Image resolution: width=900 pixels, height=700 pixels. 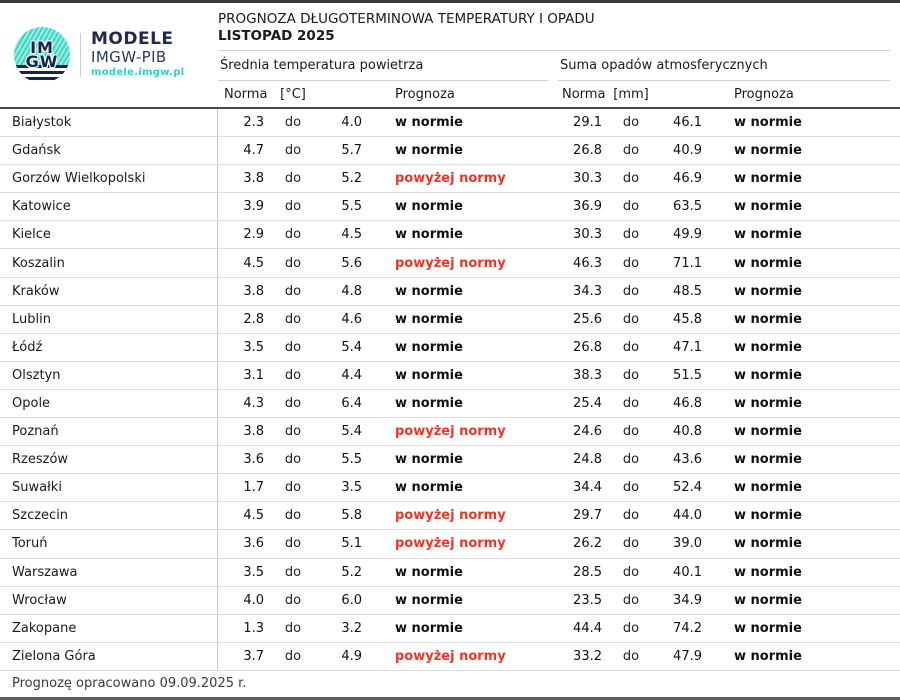 I want to click on precip-norm-low: 23.5, so click(x=587, y=600).